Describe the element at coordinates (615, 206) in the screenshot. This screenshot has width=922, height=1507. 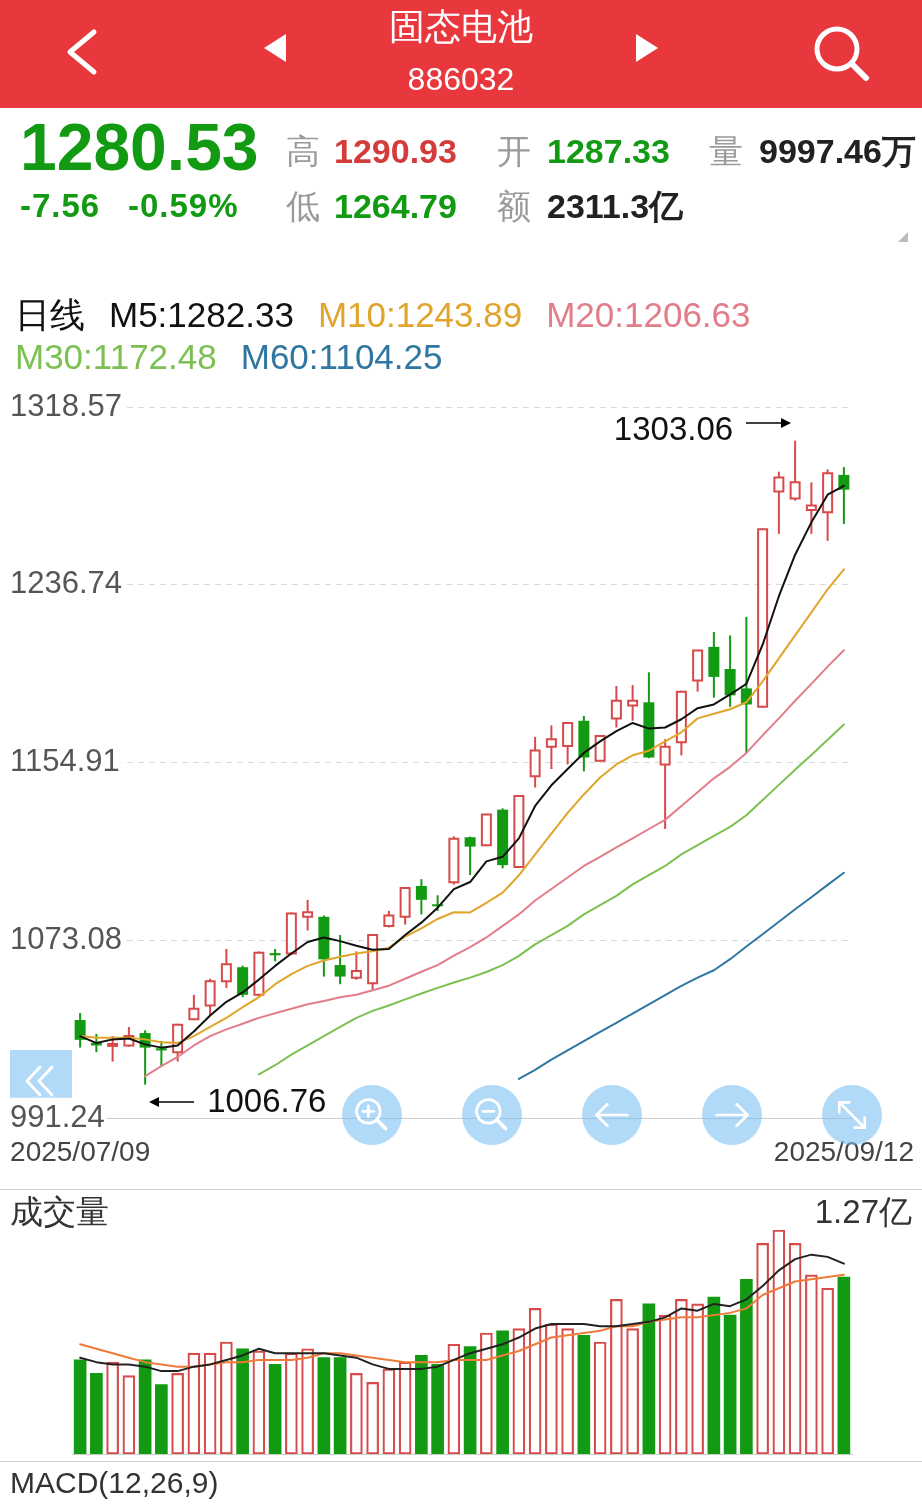
I see `text: 2311.3亿` at that location.